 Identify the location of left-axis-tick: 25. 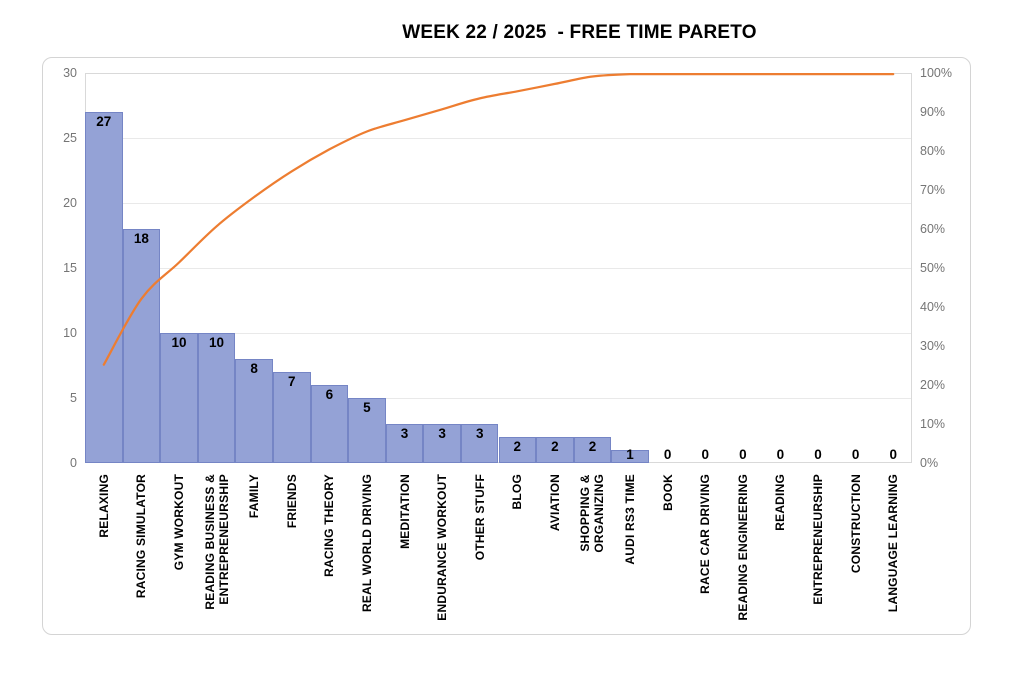
(70, 138).